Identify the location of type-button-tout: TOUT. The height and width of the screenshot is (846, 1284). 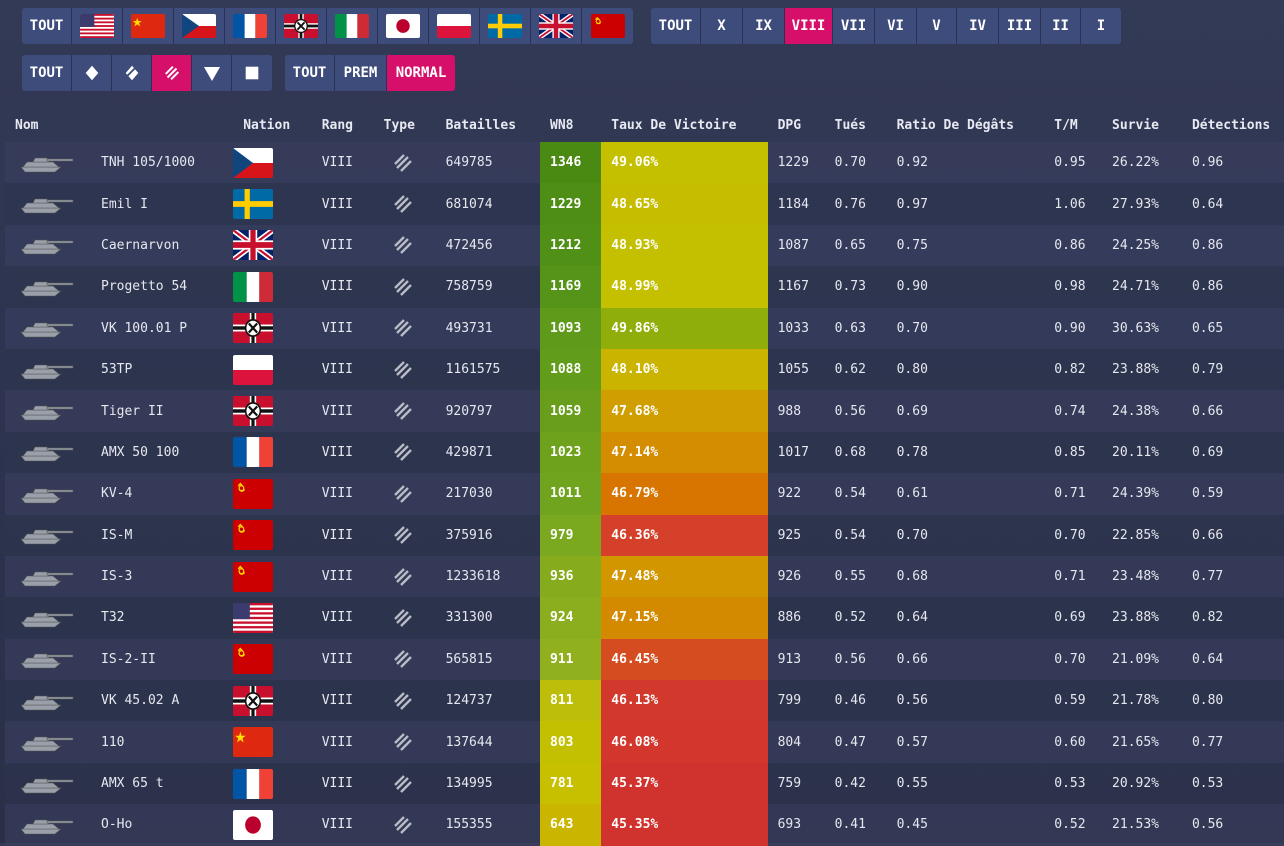
(310, 73).